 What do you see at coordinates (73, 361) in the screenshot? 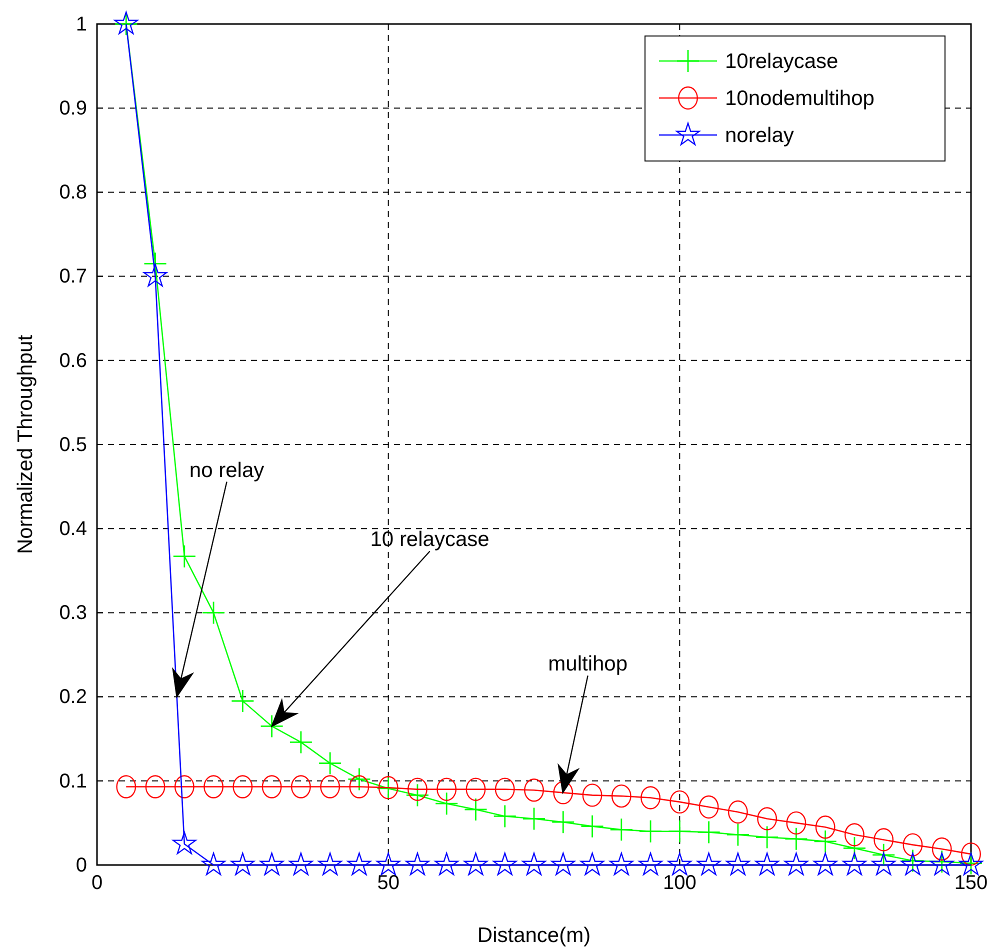
I see `y-tick-label: 0.6` at bounding box center [73, 361].